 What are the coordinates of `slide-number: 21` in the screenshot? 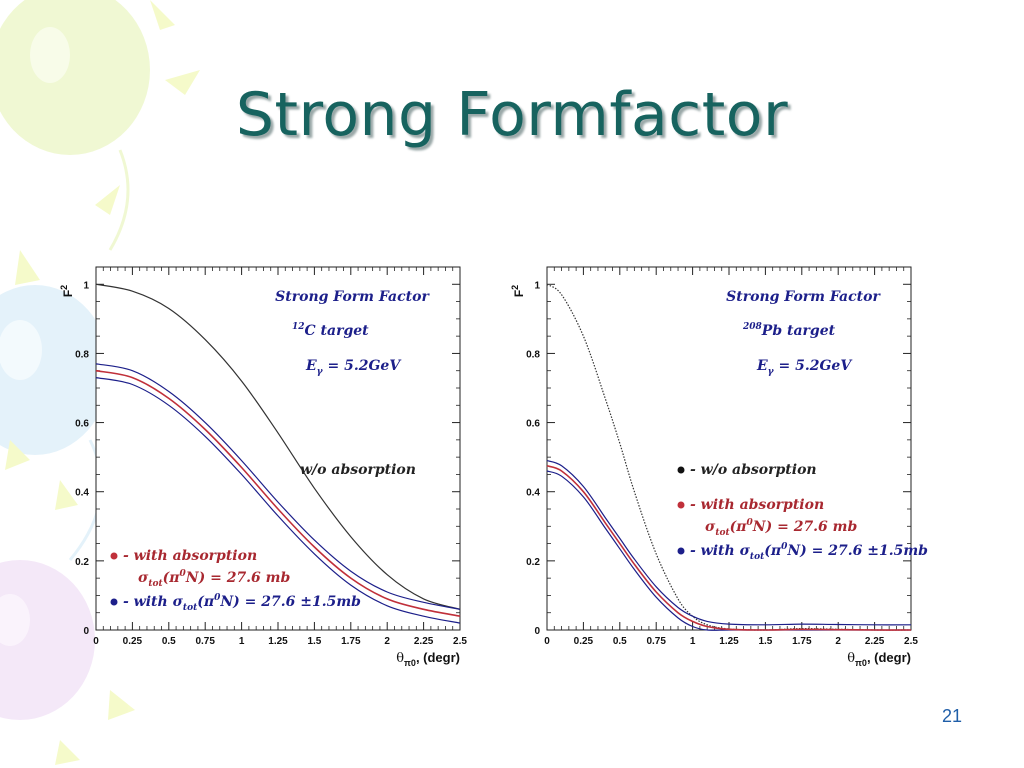 It's located at (951, 716).